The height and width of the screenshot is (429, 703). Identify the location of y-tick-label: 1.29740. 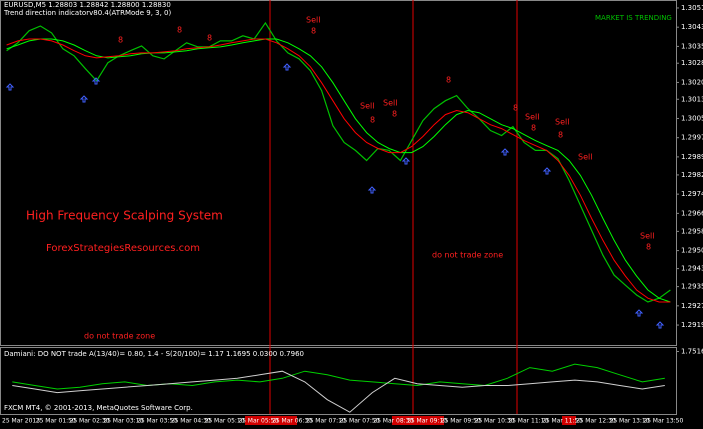
(692, 194).